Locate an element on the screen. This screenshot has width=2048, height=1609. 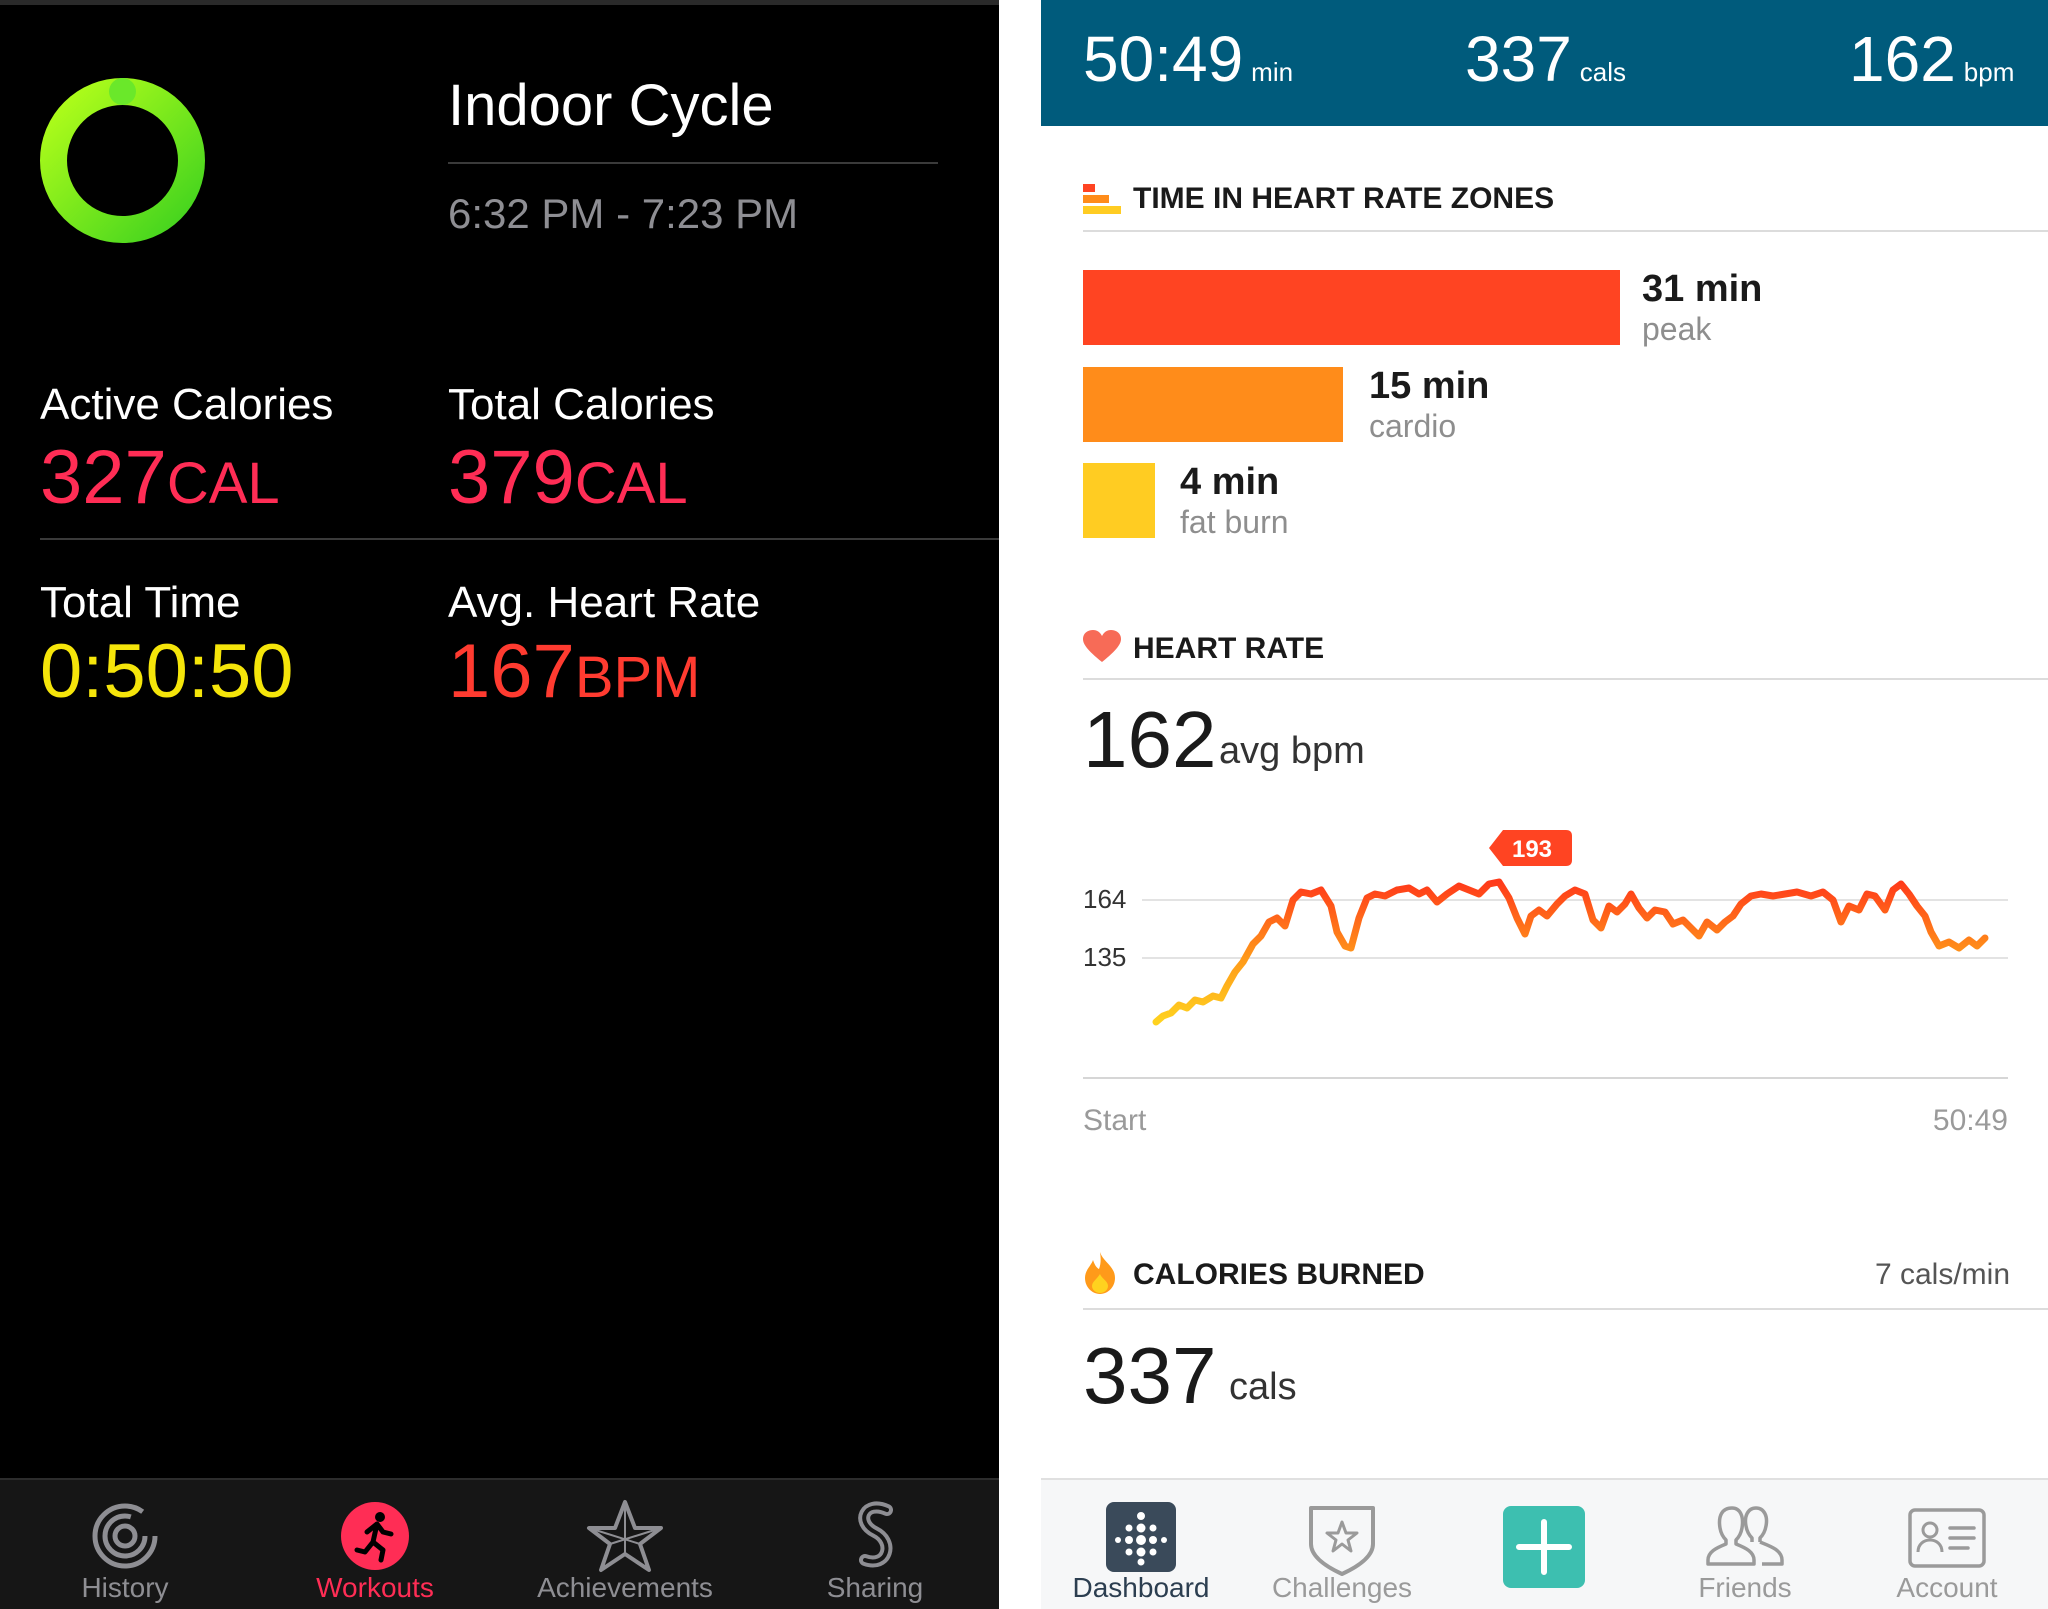
tab-achievements-label: Achievements is located at coordinates (625, 1587).